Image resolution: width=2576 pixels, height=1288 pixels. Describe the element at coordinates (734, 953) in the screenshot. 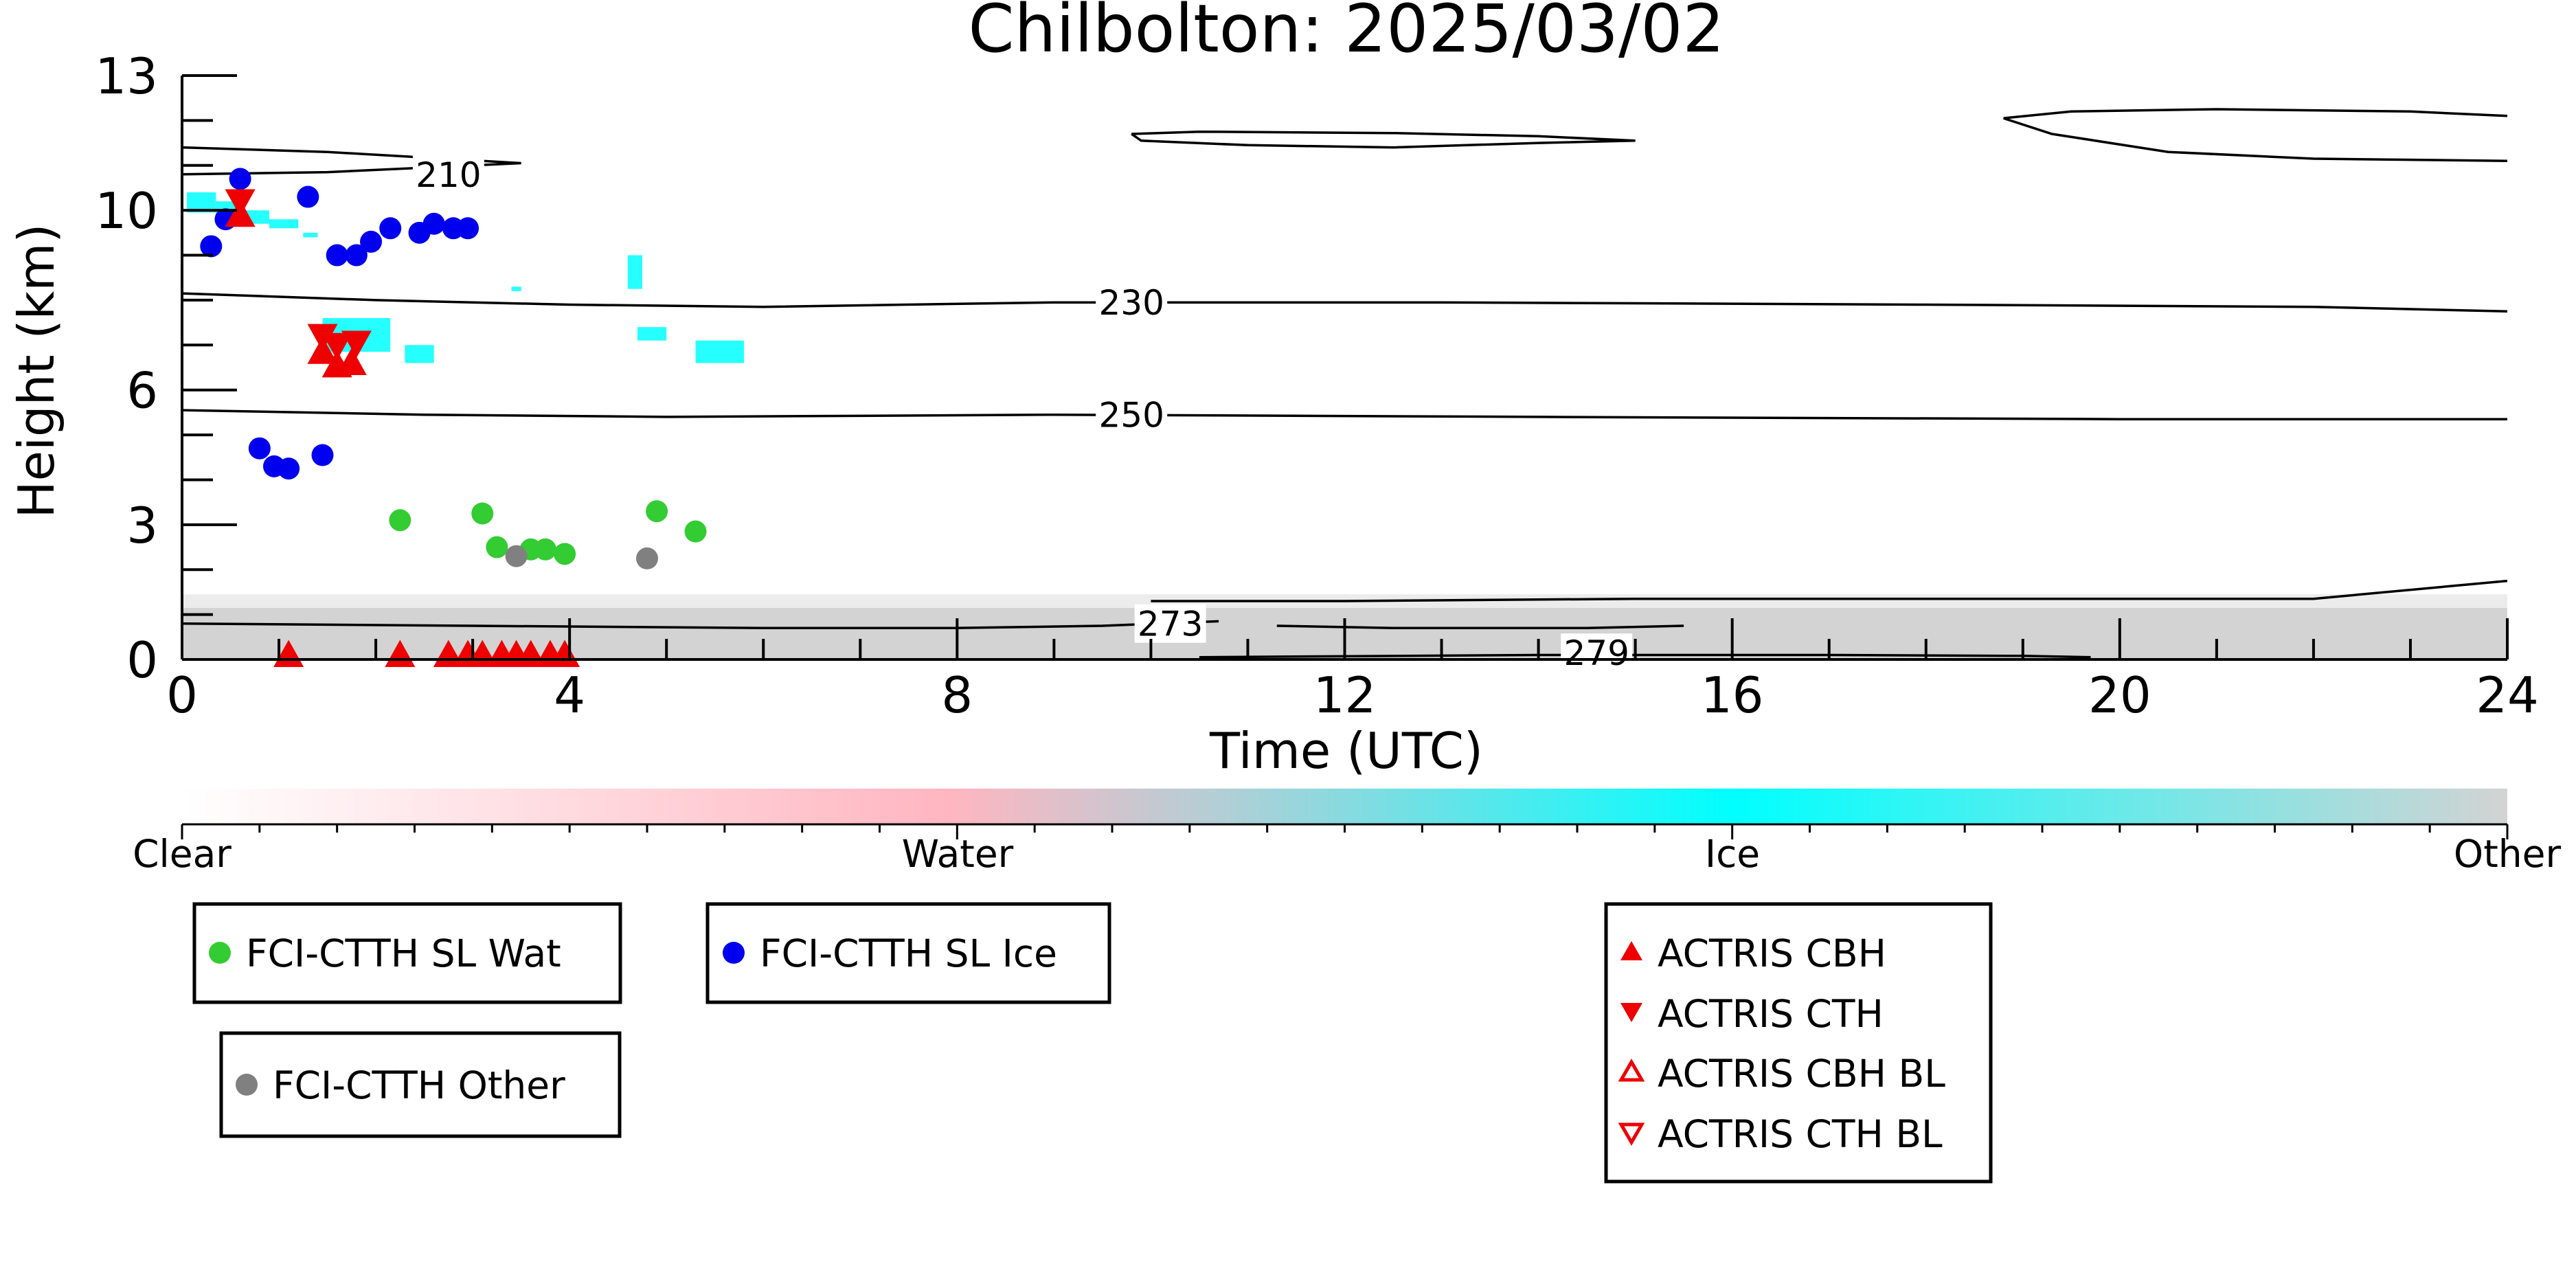

I see `legend-marker-ice` at that location.